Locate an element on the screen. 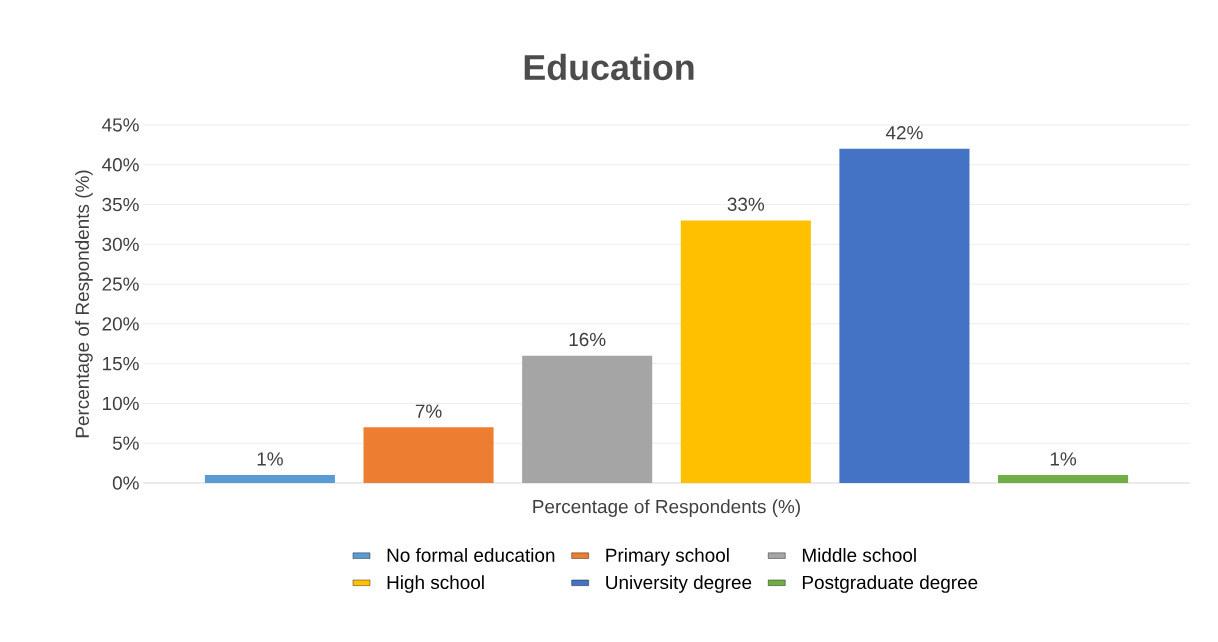  legend-label: No formal education is located at coordinates (471, 555).